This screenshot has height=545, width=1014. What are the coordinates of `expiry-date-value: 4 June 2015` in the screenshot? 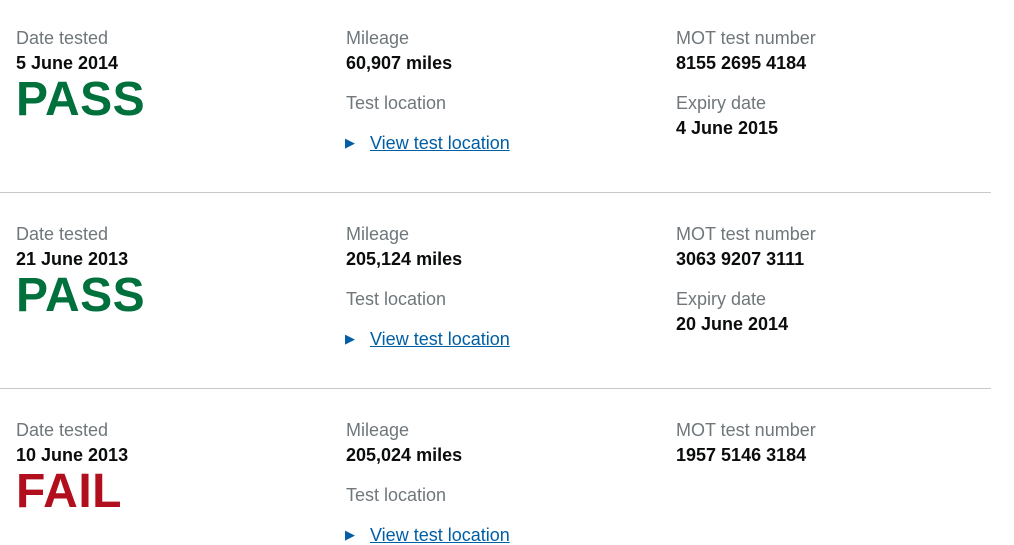 It's located at (727, 128).